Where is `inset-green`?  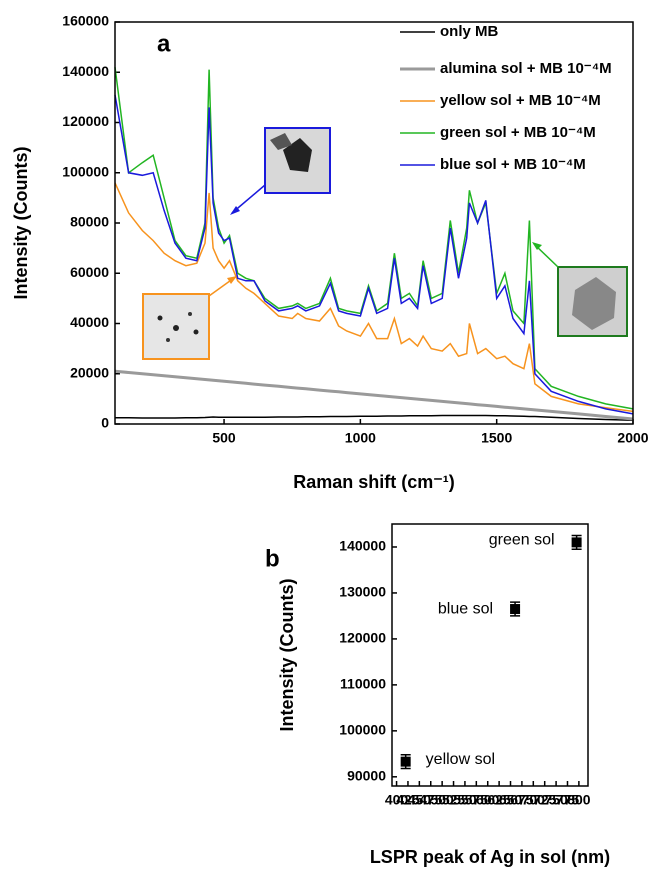 inset-green is located at coordinates (592, 301).